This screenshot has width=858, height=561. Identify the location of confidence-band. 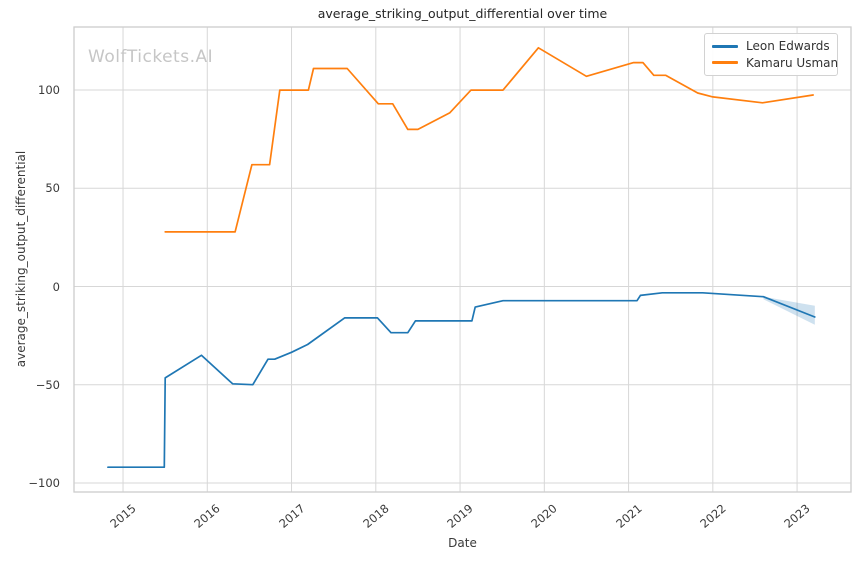
(789, 310).